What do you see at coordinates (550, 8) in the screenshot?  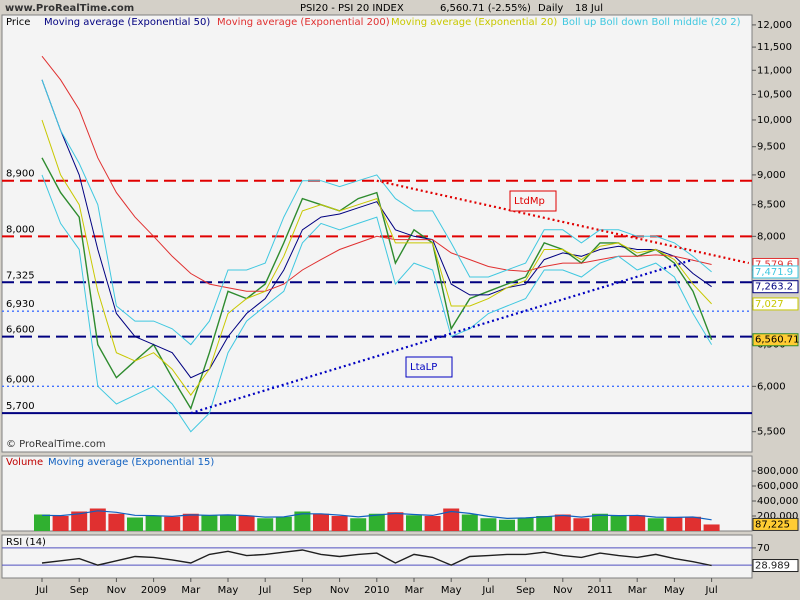 I see `period: Daily` at bounding box center [550, 8].